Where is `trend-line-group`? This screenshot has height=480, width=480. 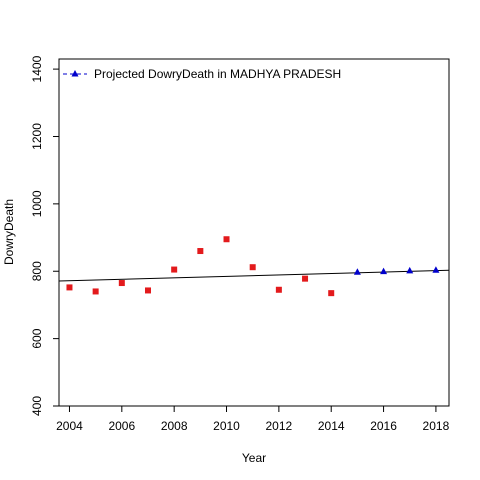 trend-line-group is located at coordinates (254, 275).